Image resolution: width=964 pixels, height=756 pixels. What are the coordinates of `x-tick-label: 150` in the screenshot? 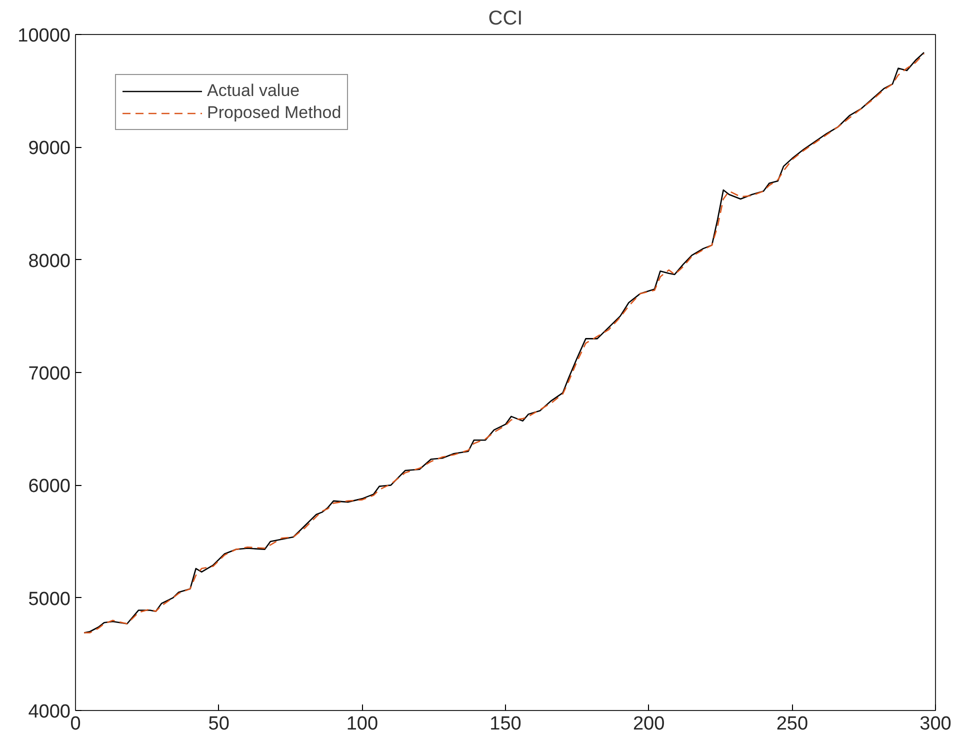 It's located at (506, 724).